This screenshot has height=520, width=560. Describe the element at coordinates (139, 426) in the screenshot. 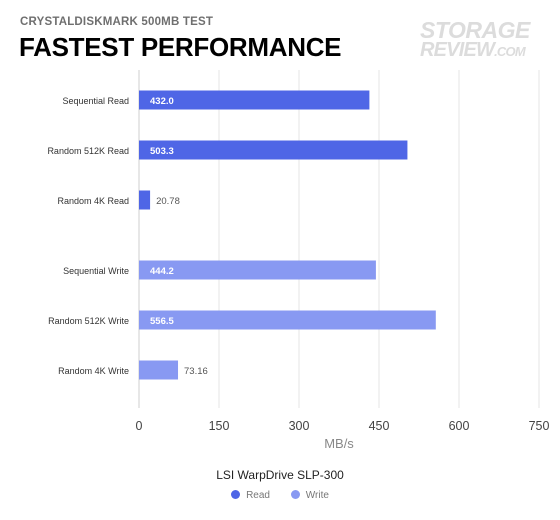

I see `x-tick-label-0: 0` at that location.